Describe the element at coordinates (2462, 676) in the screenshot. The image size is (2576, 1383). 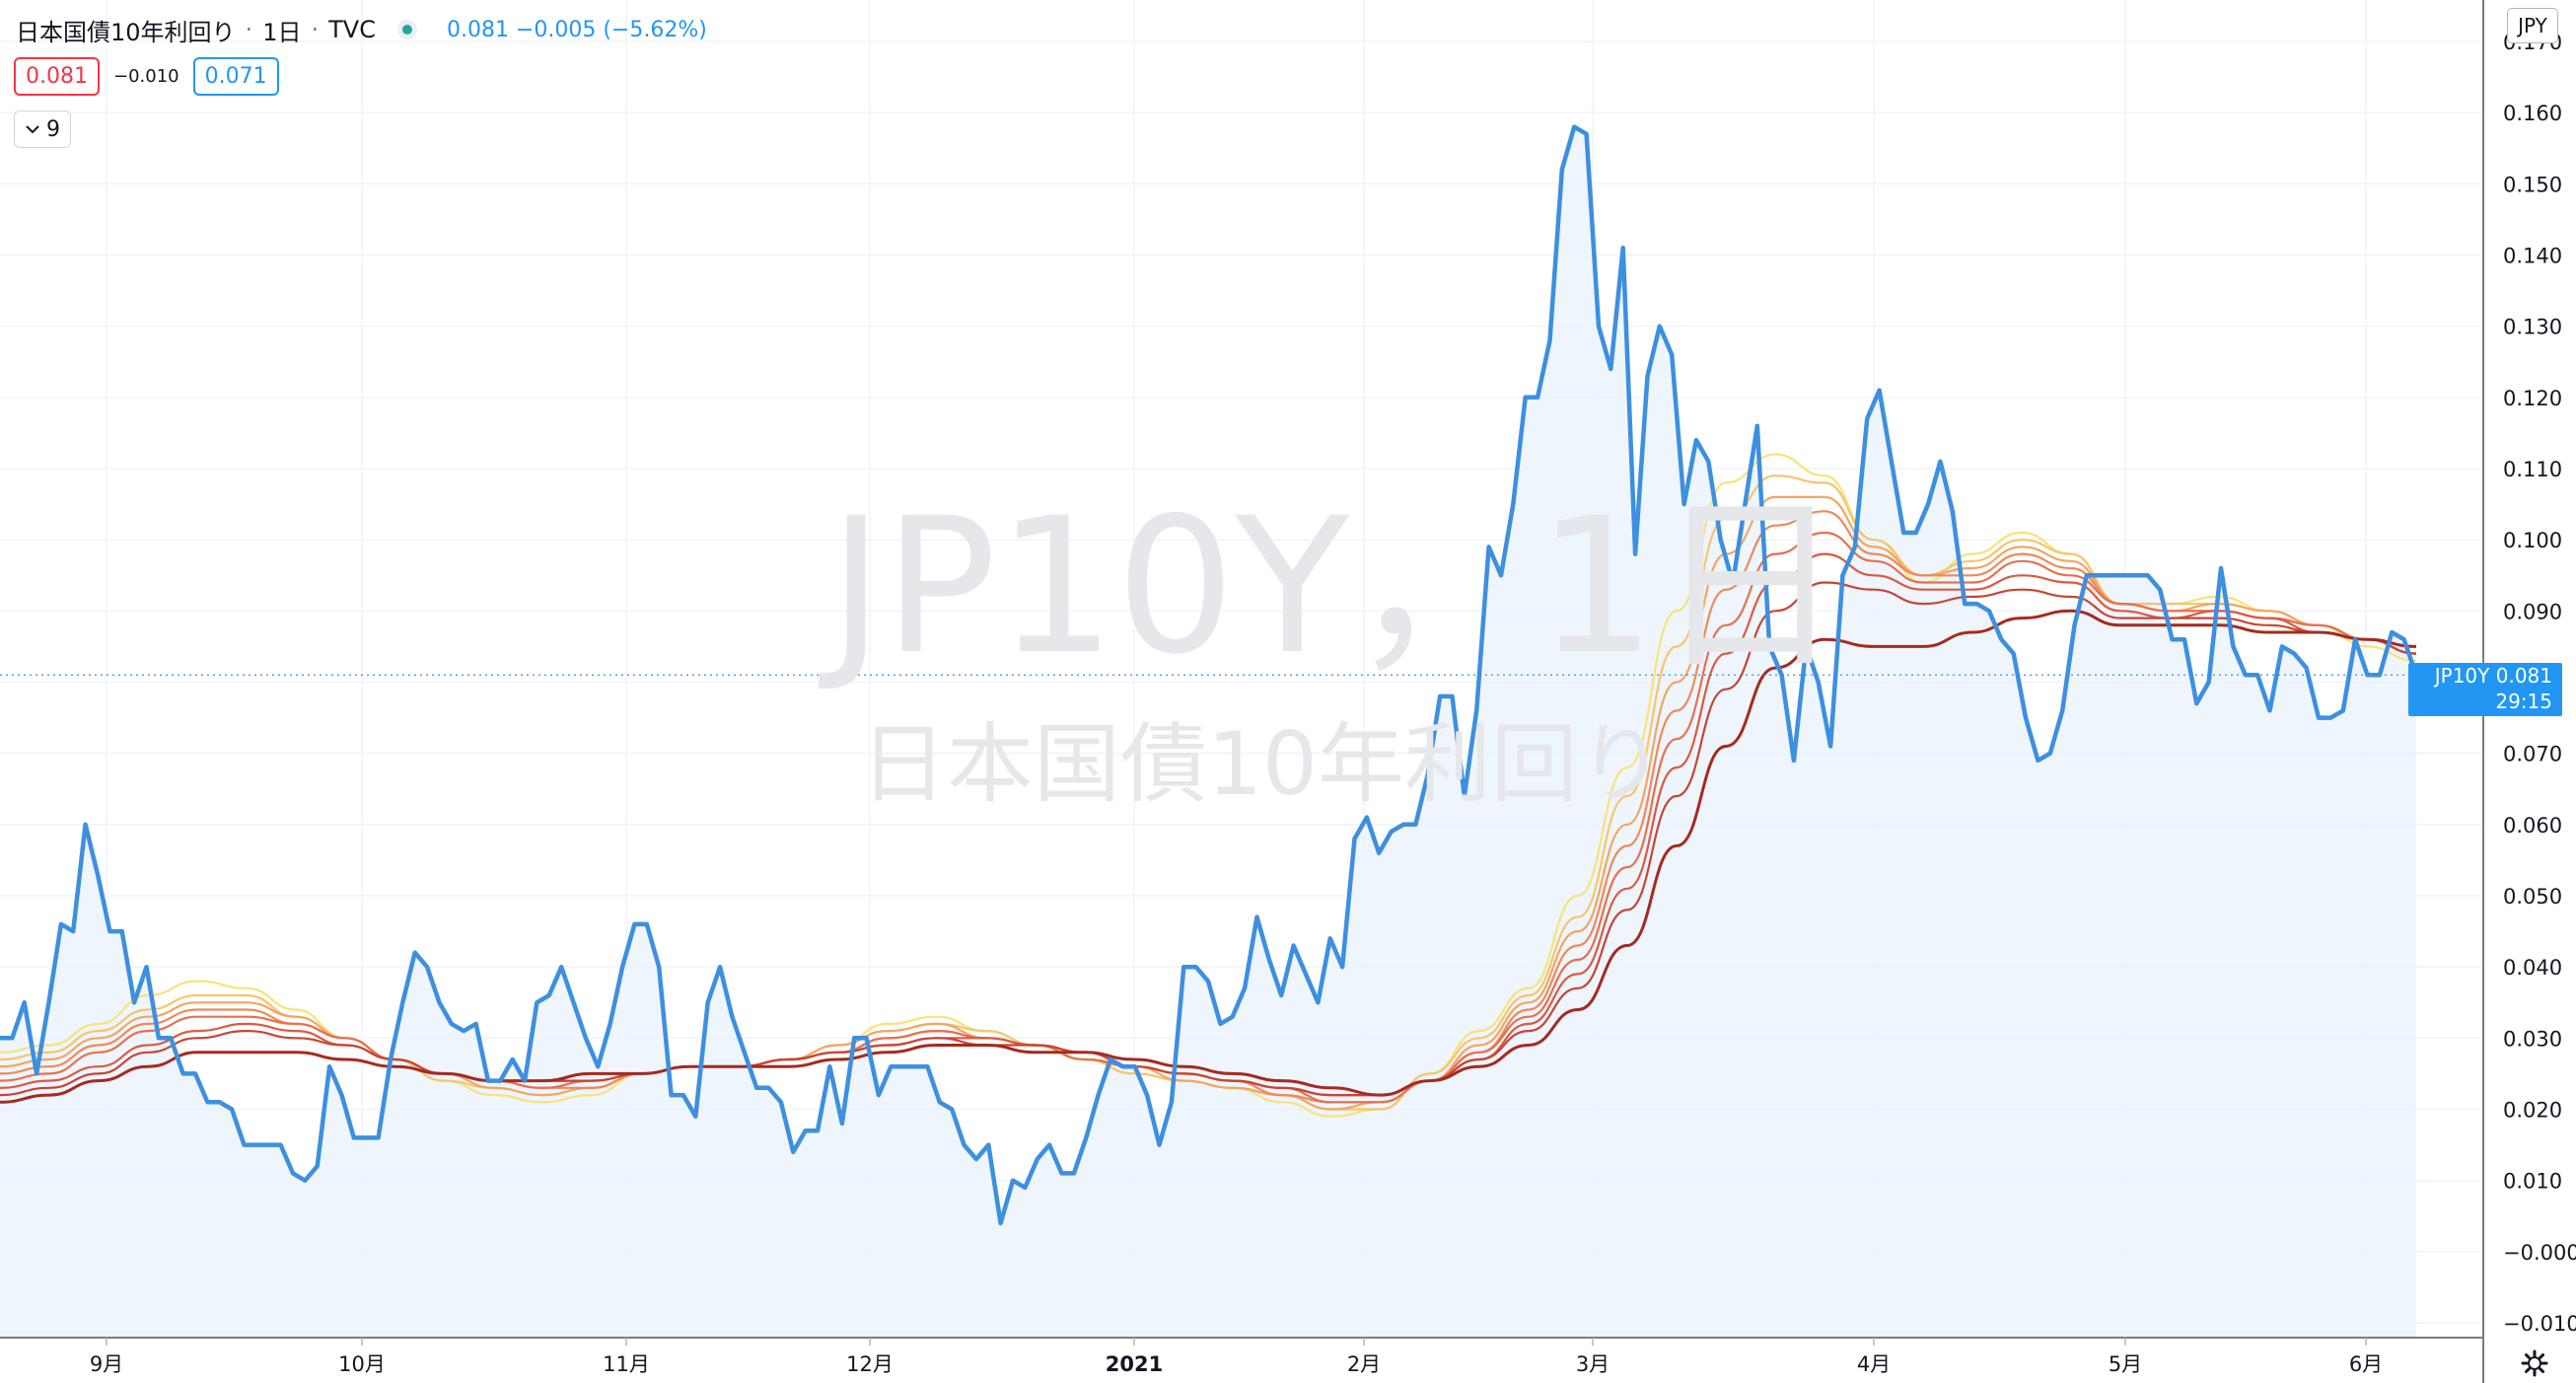
I see `price-label-ticker: JP10Y` at that location.